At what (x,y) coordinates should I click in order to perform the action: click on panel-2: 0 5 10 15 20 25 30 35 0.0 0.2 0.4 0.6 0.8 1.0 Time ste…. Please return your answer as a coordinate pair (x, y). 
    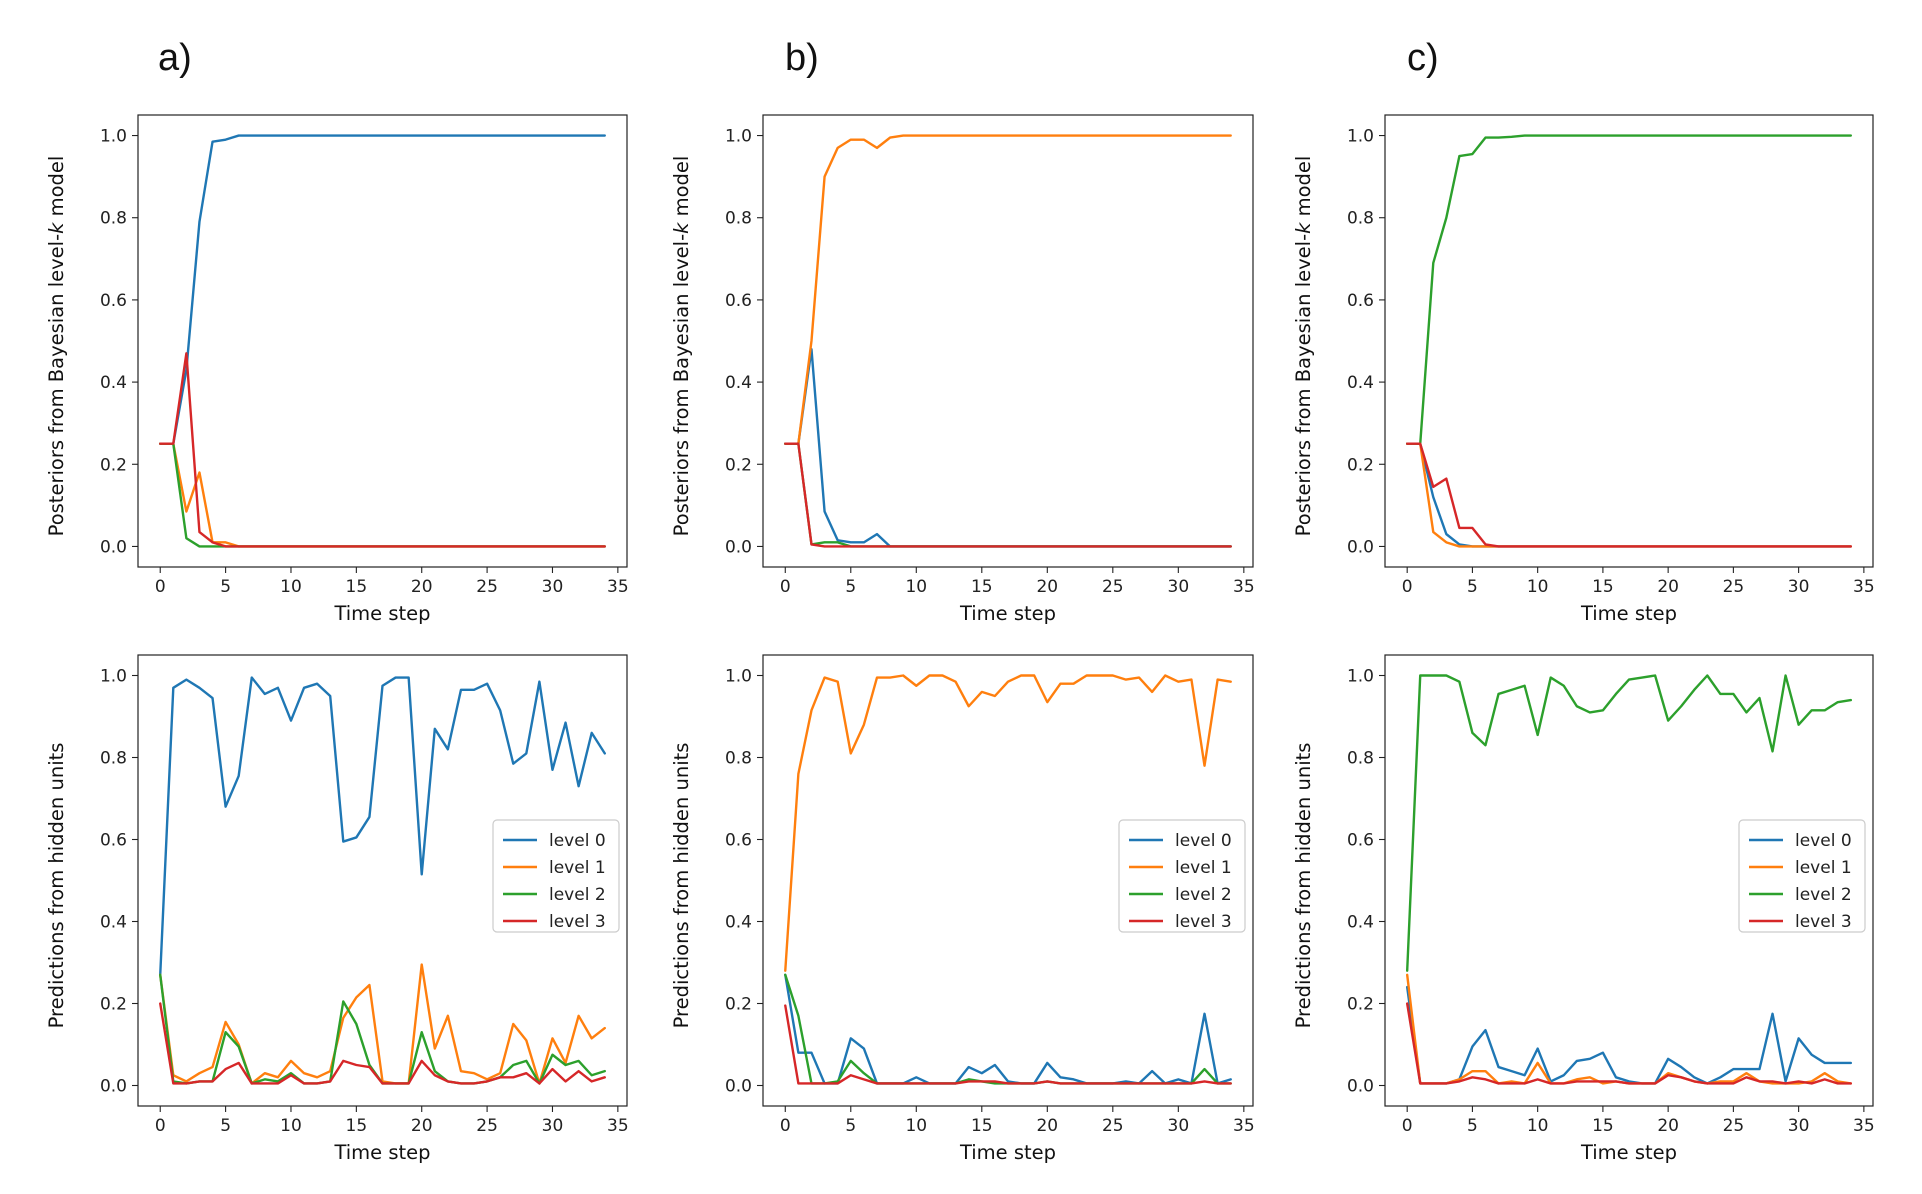
    Looking at the image, I should click on (962, 331).